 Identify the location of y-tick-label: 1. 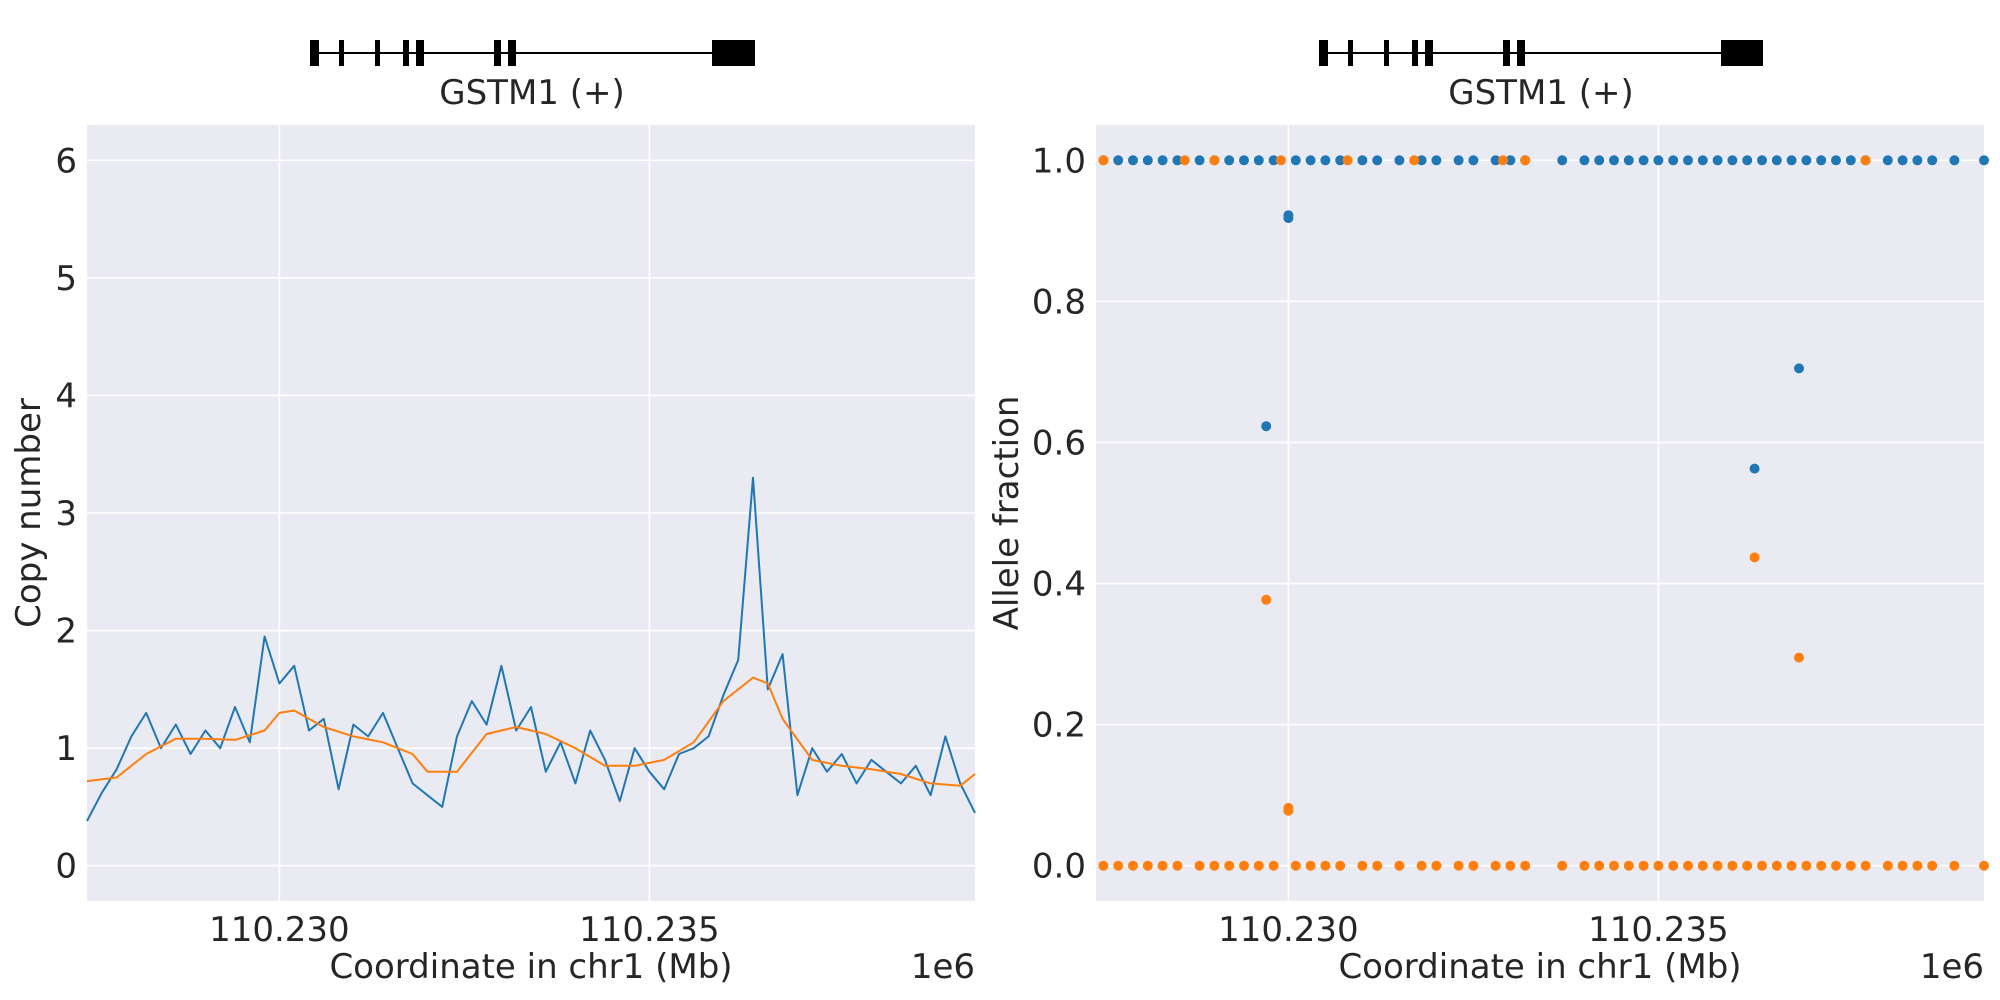
(66, 749).